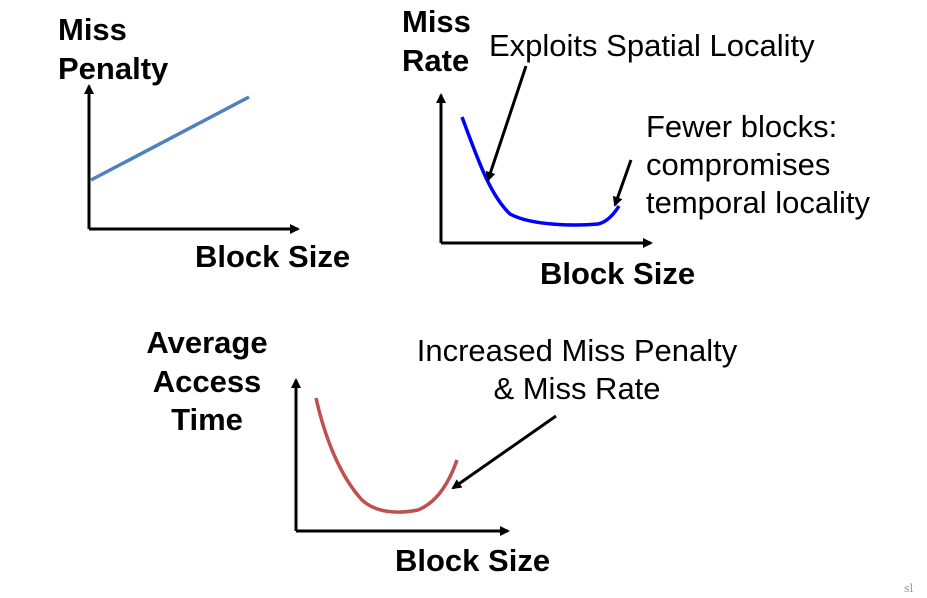 The width and height of the screenshot is (927, 598). I want to click on avg-access-time-y-label-line1: Average, so click(206, 342).